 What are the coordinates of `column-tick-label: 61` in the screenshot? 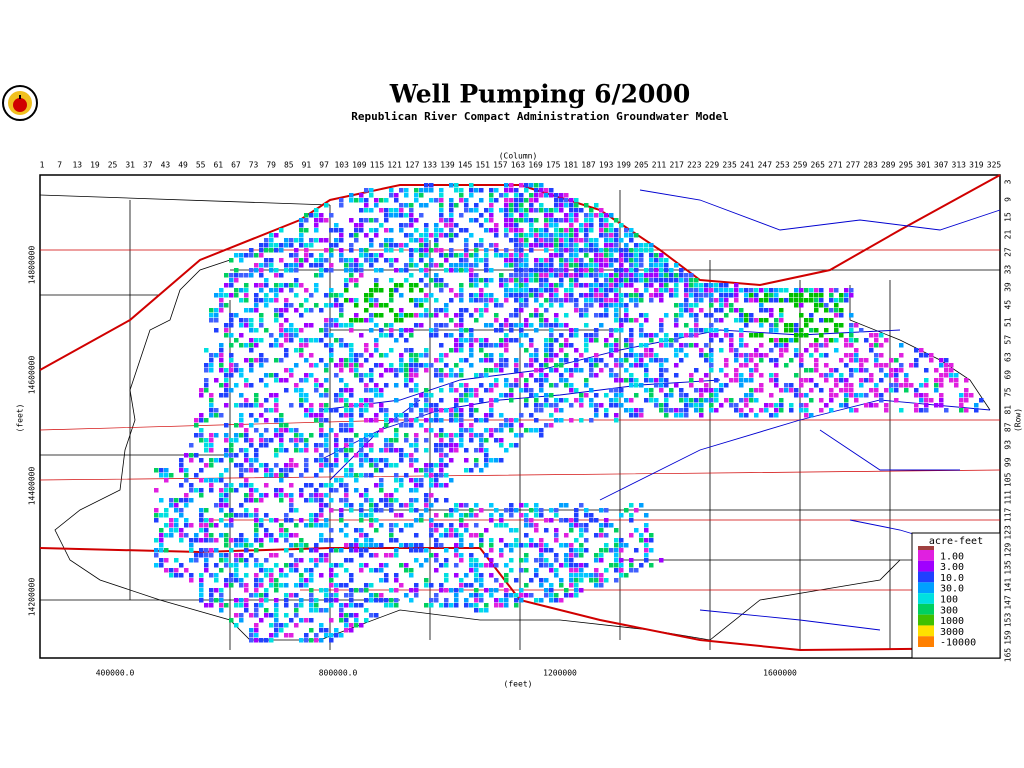 It's located at (218, 165).